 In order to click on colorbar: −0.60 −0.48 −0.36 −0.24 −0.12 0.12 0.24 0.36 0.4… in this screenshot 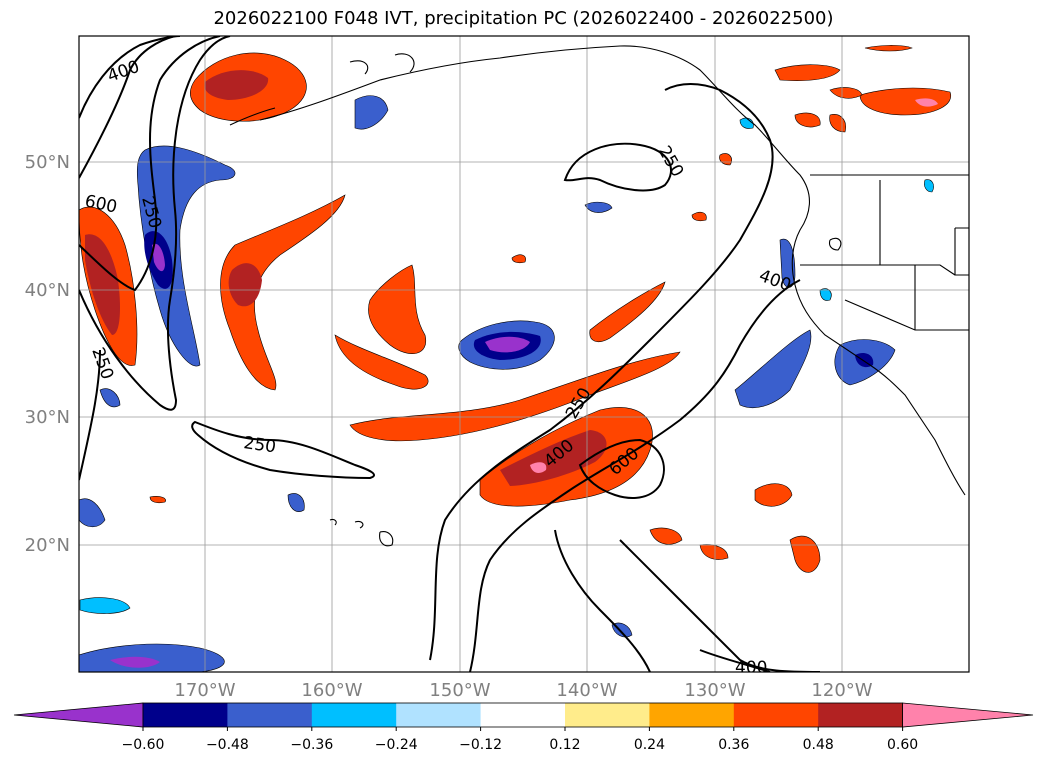, I will do `click(523, 727)`.